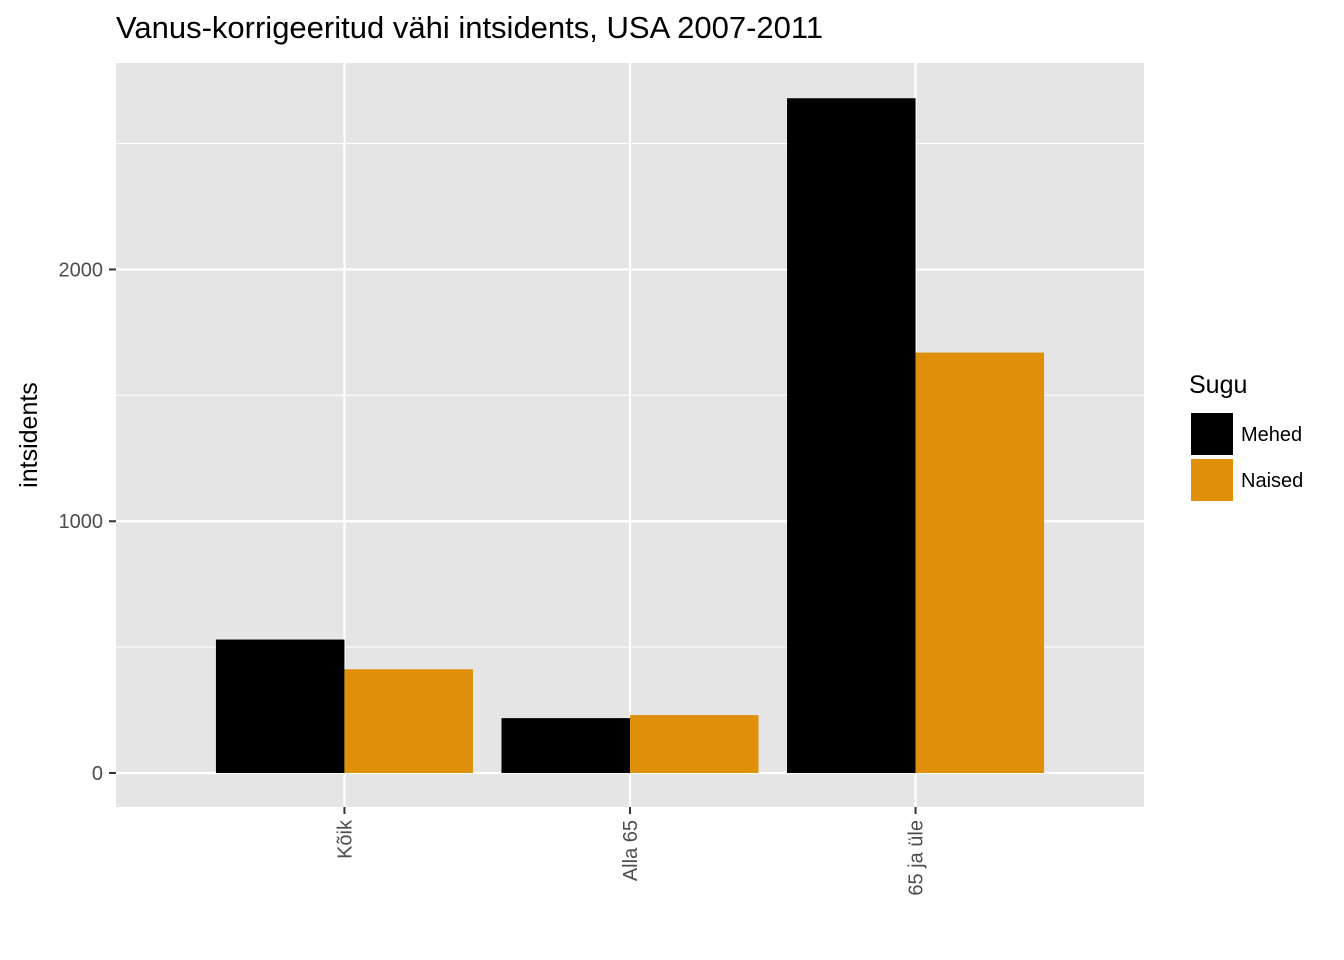  Describe the element at coordinates (917, 858) in the screenshot. I see `x-tick-label: 65 ja üle` at that location.